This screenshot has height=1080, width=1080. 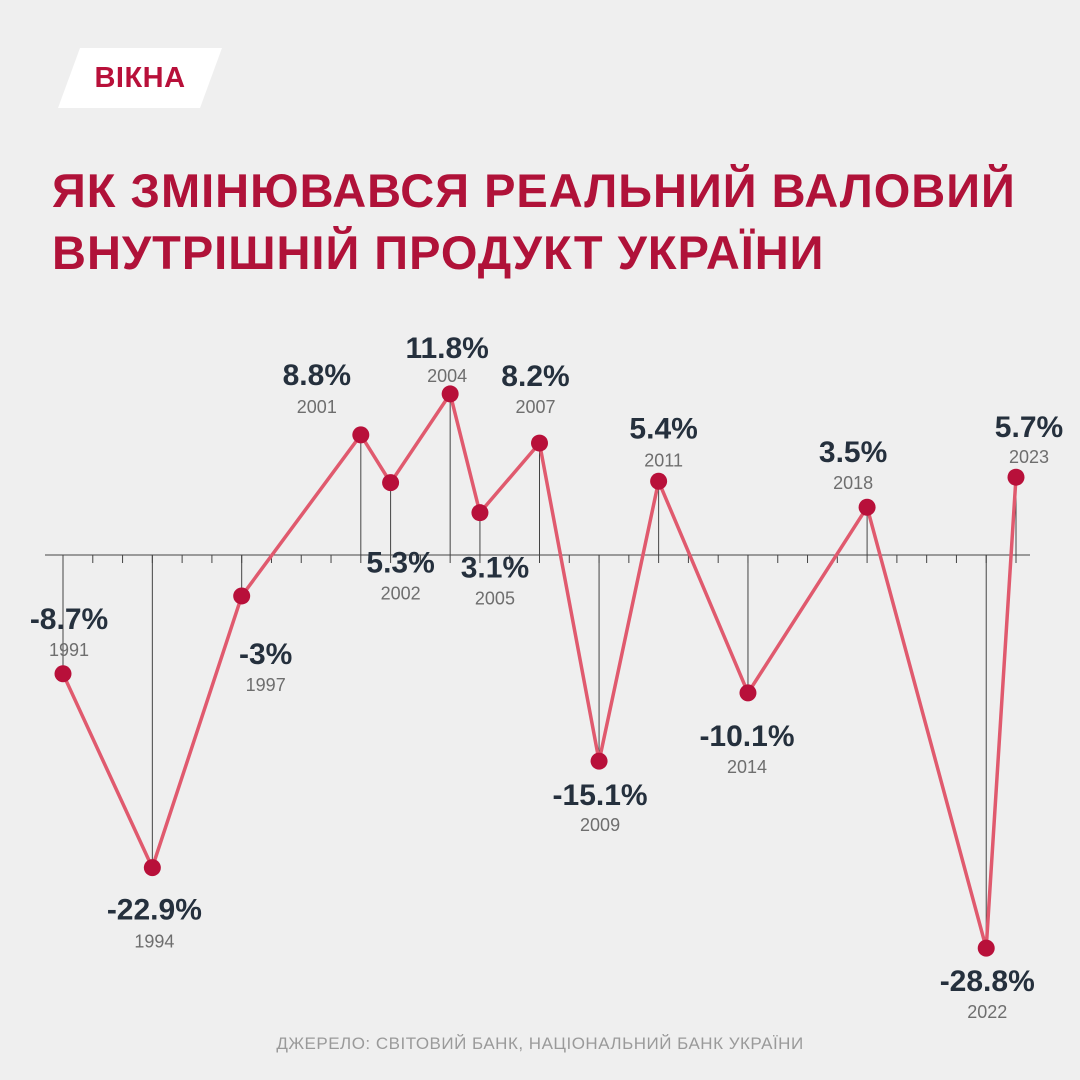 What do you see at coordinates (317, 375) in the screenshot?
I see `value-label-2001: 8.8%` at bounding box center [317, 375].